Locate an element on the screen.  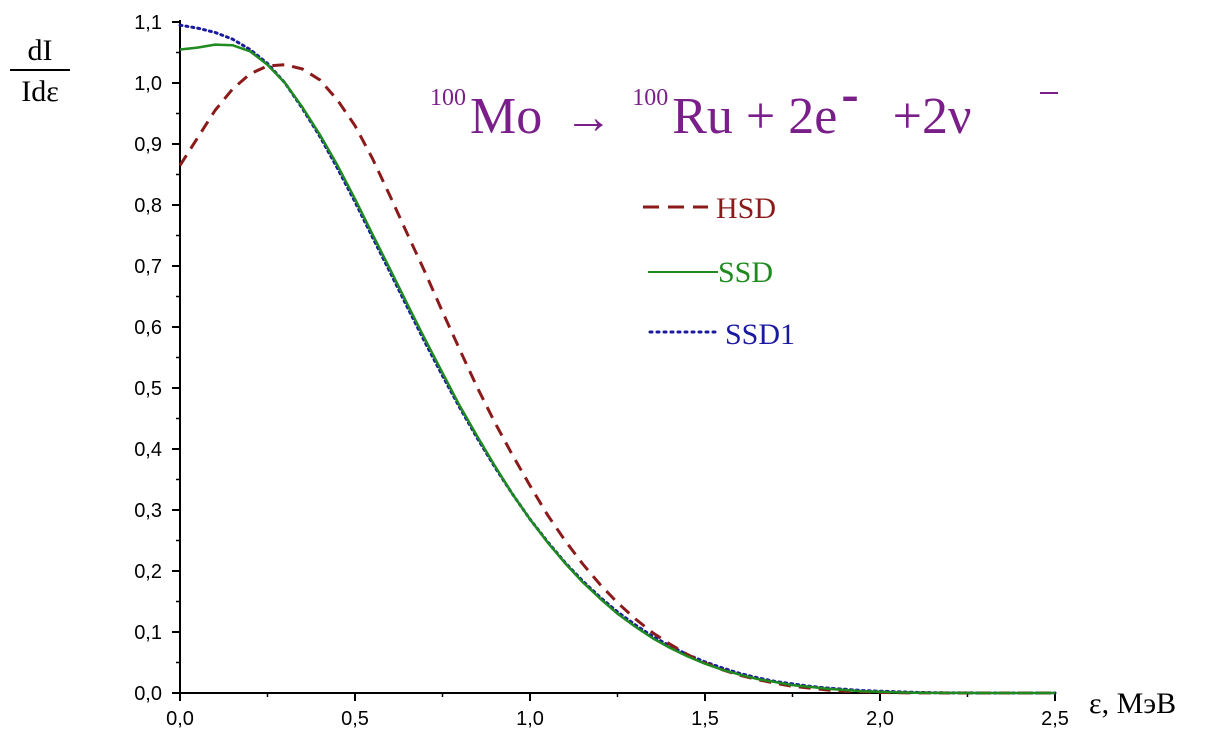
x-axis-label: ε, МэВ is located at coordinates (1132, 703).